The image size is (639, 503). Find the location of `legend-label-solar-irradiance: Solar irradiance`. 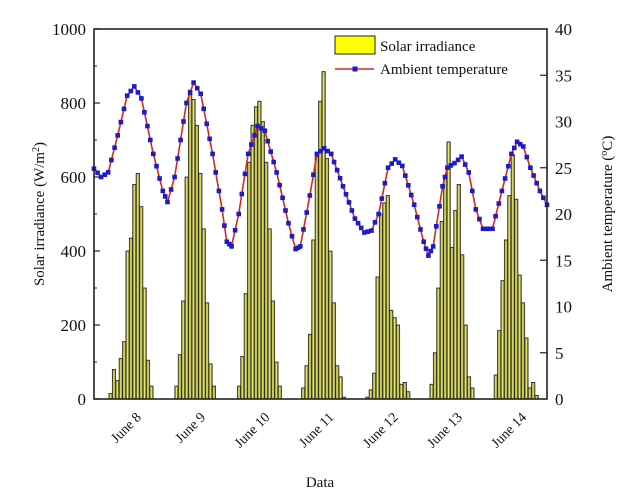

legend-label-solar-irradiance: Solar irradiance is located at coordinates (428, 47).